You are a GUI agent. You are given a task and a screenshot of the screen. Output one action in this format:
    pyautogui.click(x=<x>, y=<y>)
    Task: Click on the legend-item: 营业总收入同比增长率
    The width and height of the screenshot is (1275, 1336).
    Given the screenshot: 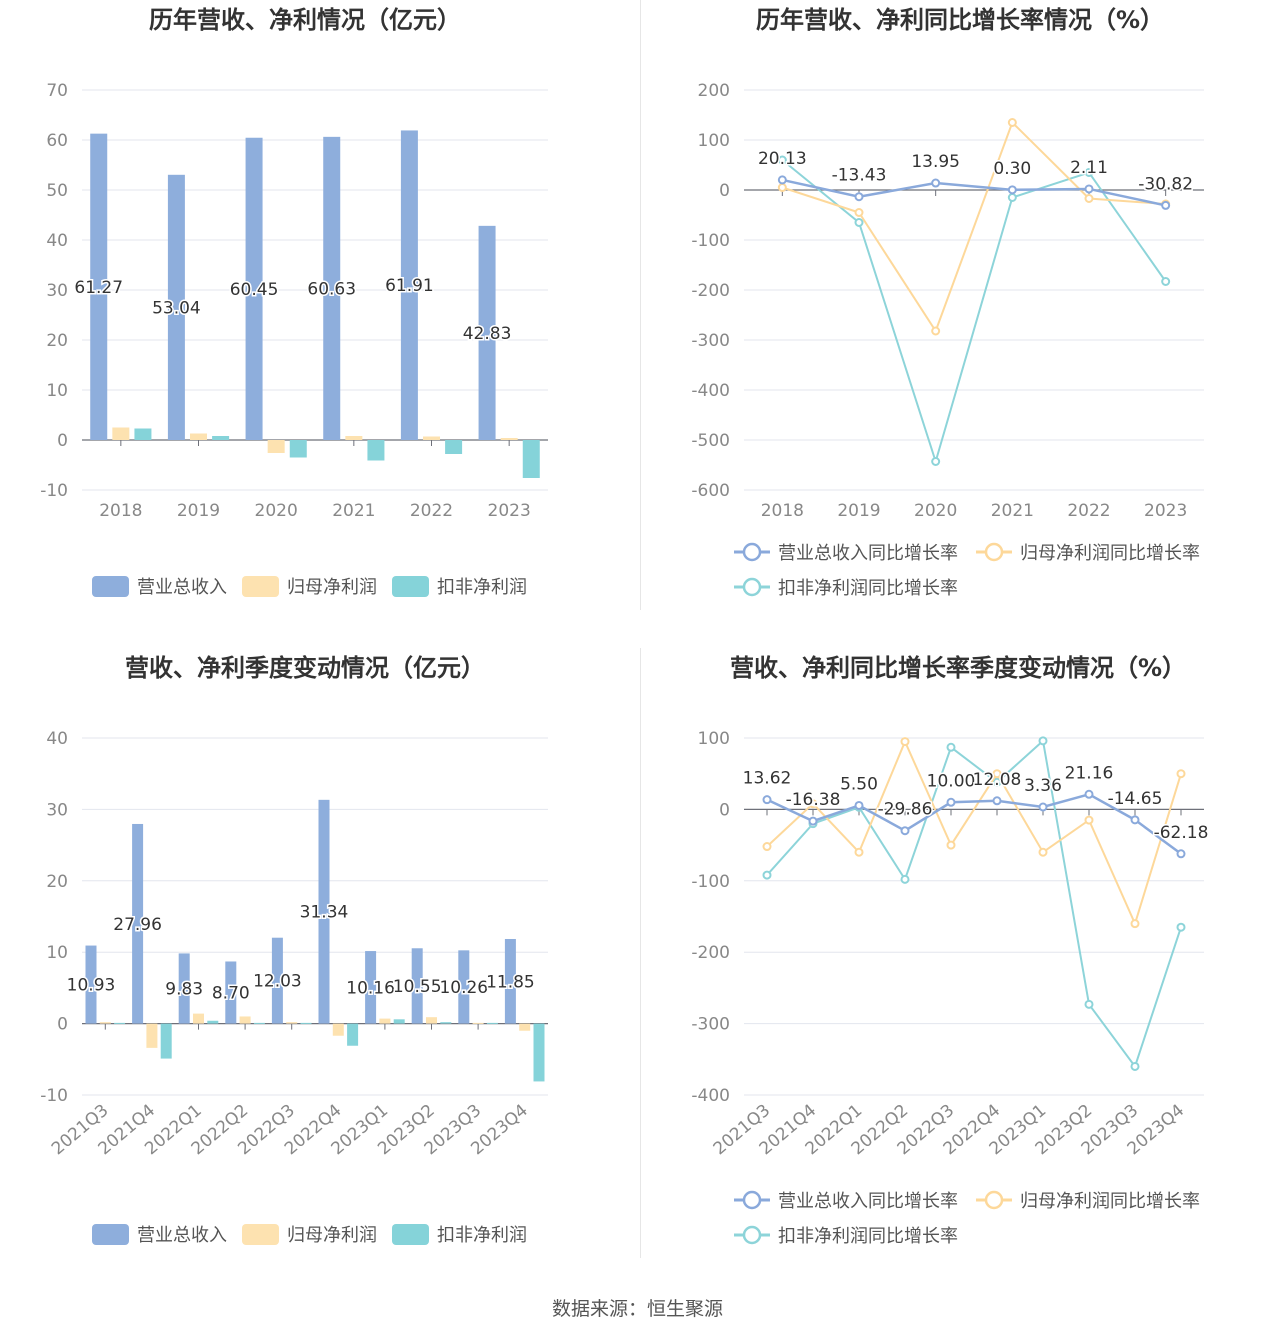 What is the action you would take?
    pyautogui.click(x=846, y=553)
    